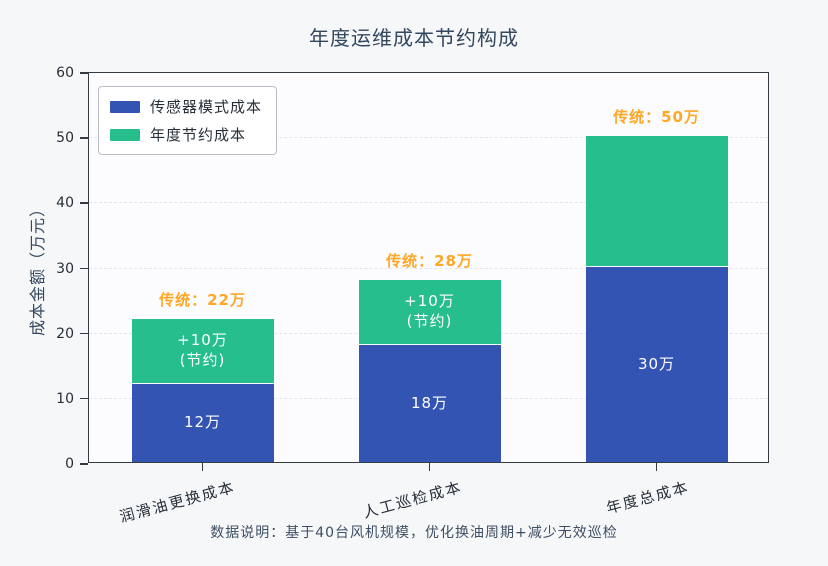 This screenshot has height=566, width=828. Describe the element at coordinates (69, 464) in the screenshot. I see `y-tick-label: 0` at that location.